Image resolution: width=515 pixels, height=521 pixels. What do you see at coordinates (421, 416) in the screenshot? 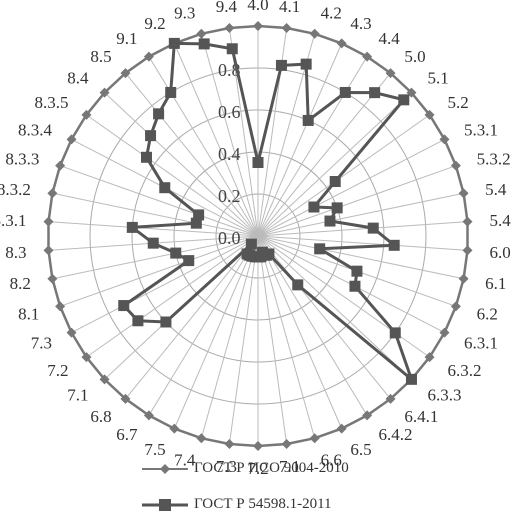
I see `category-label: 6.4.1` at bounding box center [421, 416].